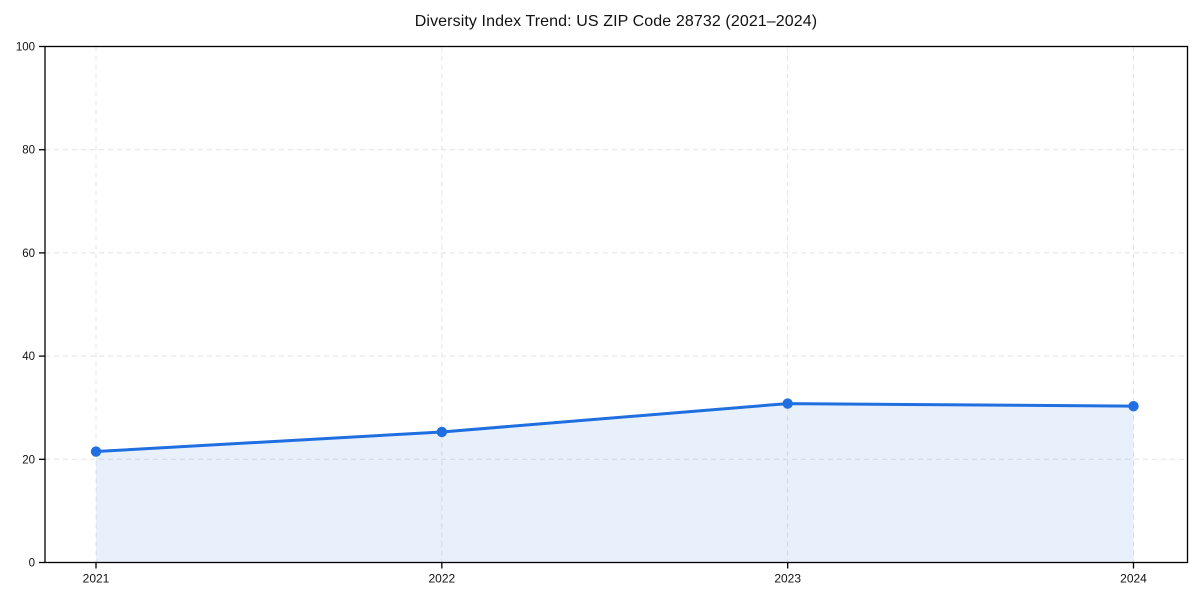 This screenshot has height=600, width=1200. Describe the element at coordinates (787, 403) in the screenshot. I see `data-point-2023` at that location.